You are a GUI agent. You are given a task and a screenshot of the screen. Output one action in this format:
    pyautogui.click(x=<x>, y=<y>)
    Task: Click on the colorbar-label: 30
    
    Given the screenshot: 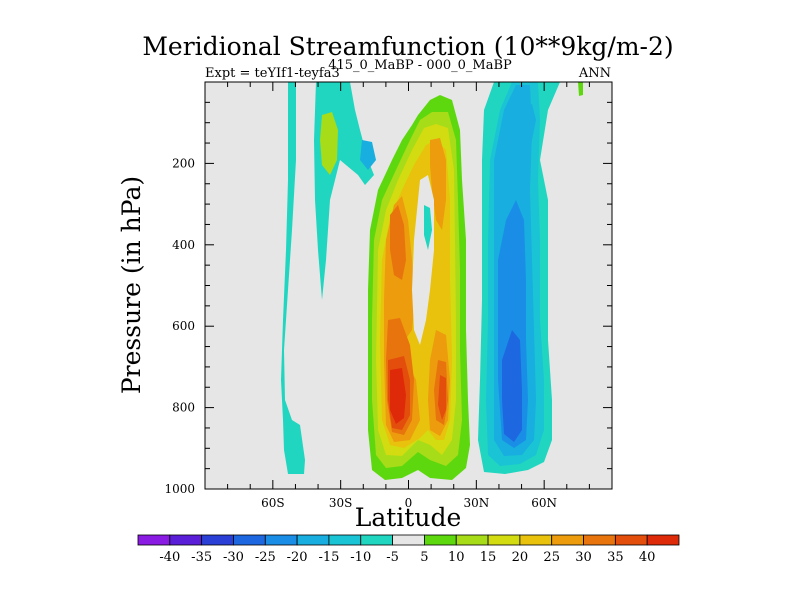 What is the action you would take?
    pyautogui.click(x=583, y=557)
    